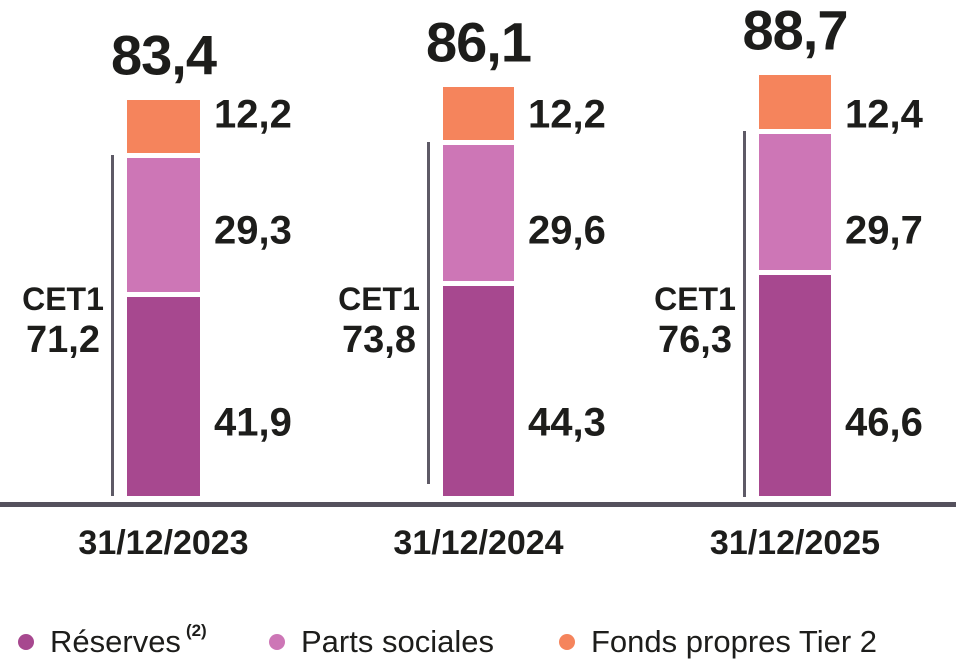  Describe the element at coordinates (567, 642) in the screenshot. I see `tier2-color-dot-icon` at that location.